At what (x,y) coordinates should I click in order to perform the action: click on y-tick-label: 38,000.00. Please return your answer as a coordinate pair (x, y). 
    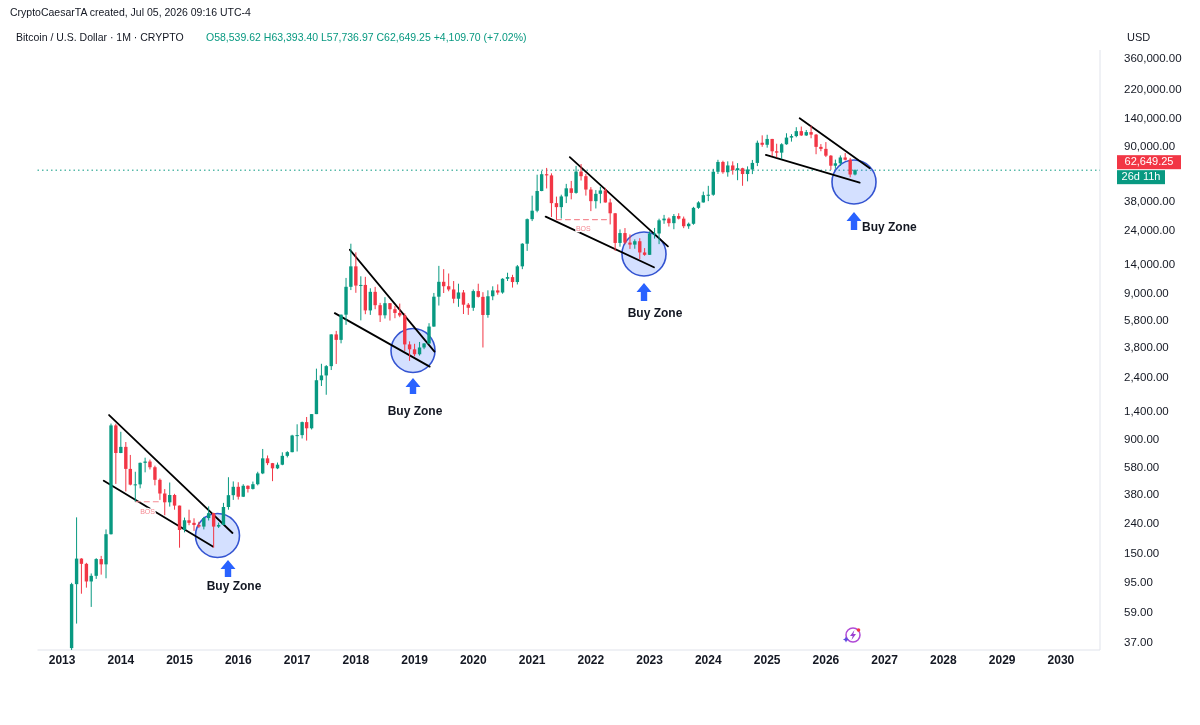
    Looking at the image, I should click on (1150, 200).